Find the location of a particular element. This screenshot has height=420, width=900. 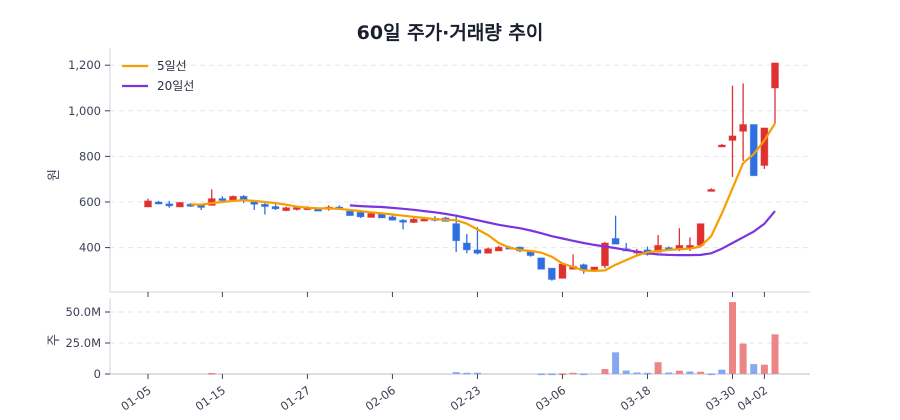

y-tick-label: 800 is located at coordinates (90, 156).